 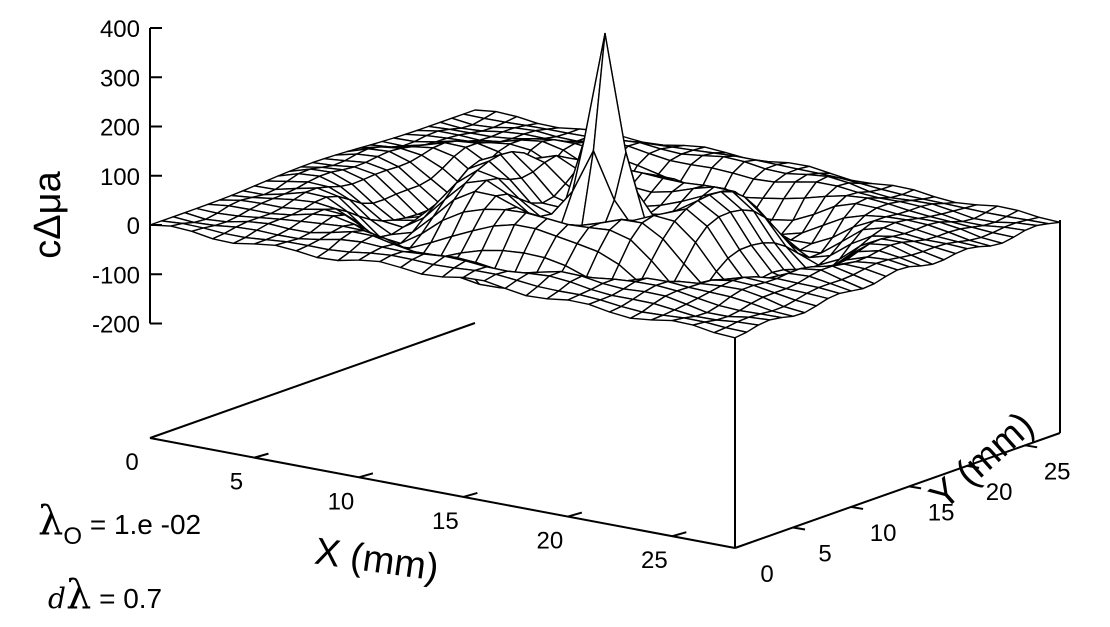 What do you see at coordinates (999, 492) in the screenshot?
I see `y-tick-label: 20` at bounding box center [999, 492].